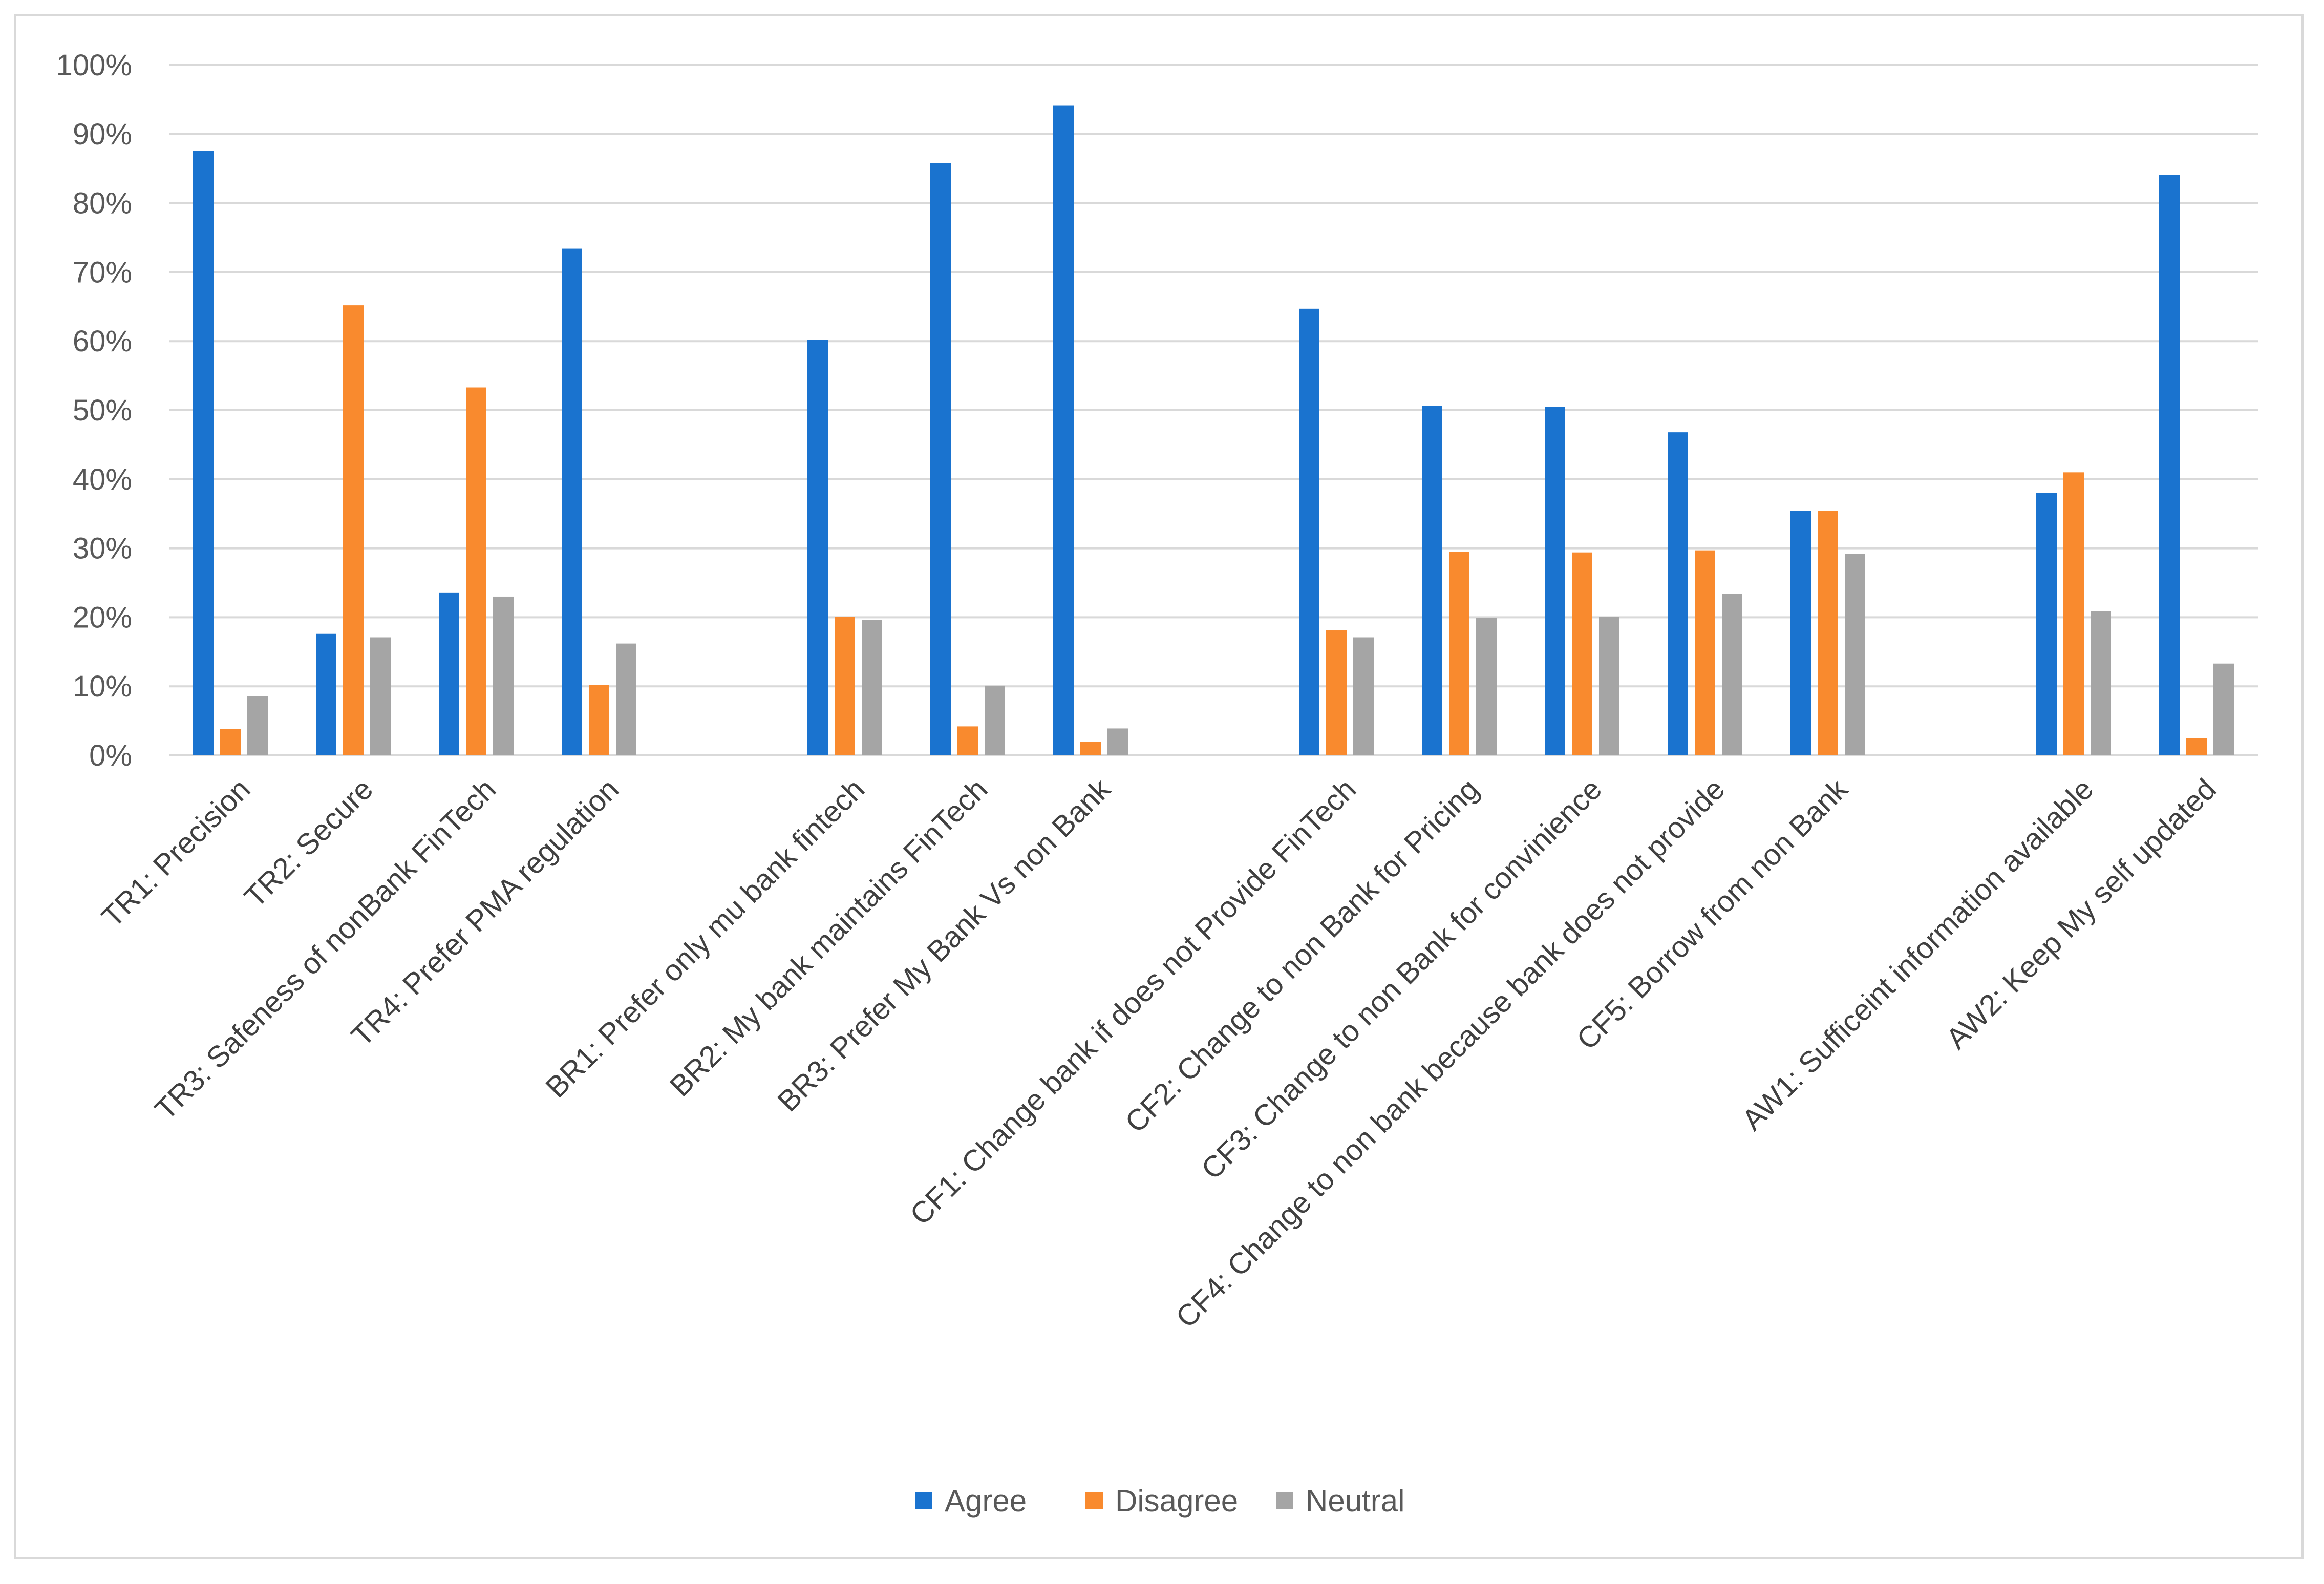 The image size is (2324, 1584). What do you see at coordinates (2081, 913) in the screenshot?
I see `x-category-label: AW2: Keep My self updated` at bounding box center [2081, 913].